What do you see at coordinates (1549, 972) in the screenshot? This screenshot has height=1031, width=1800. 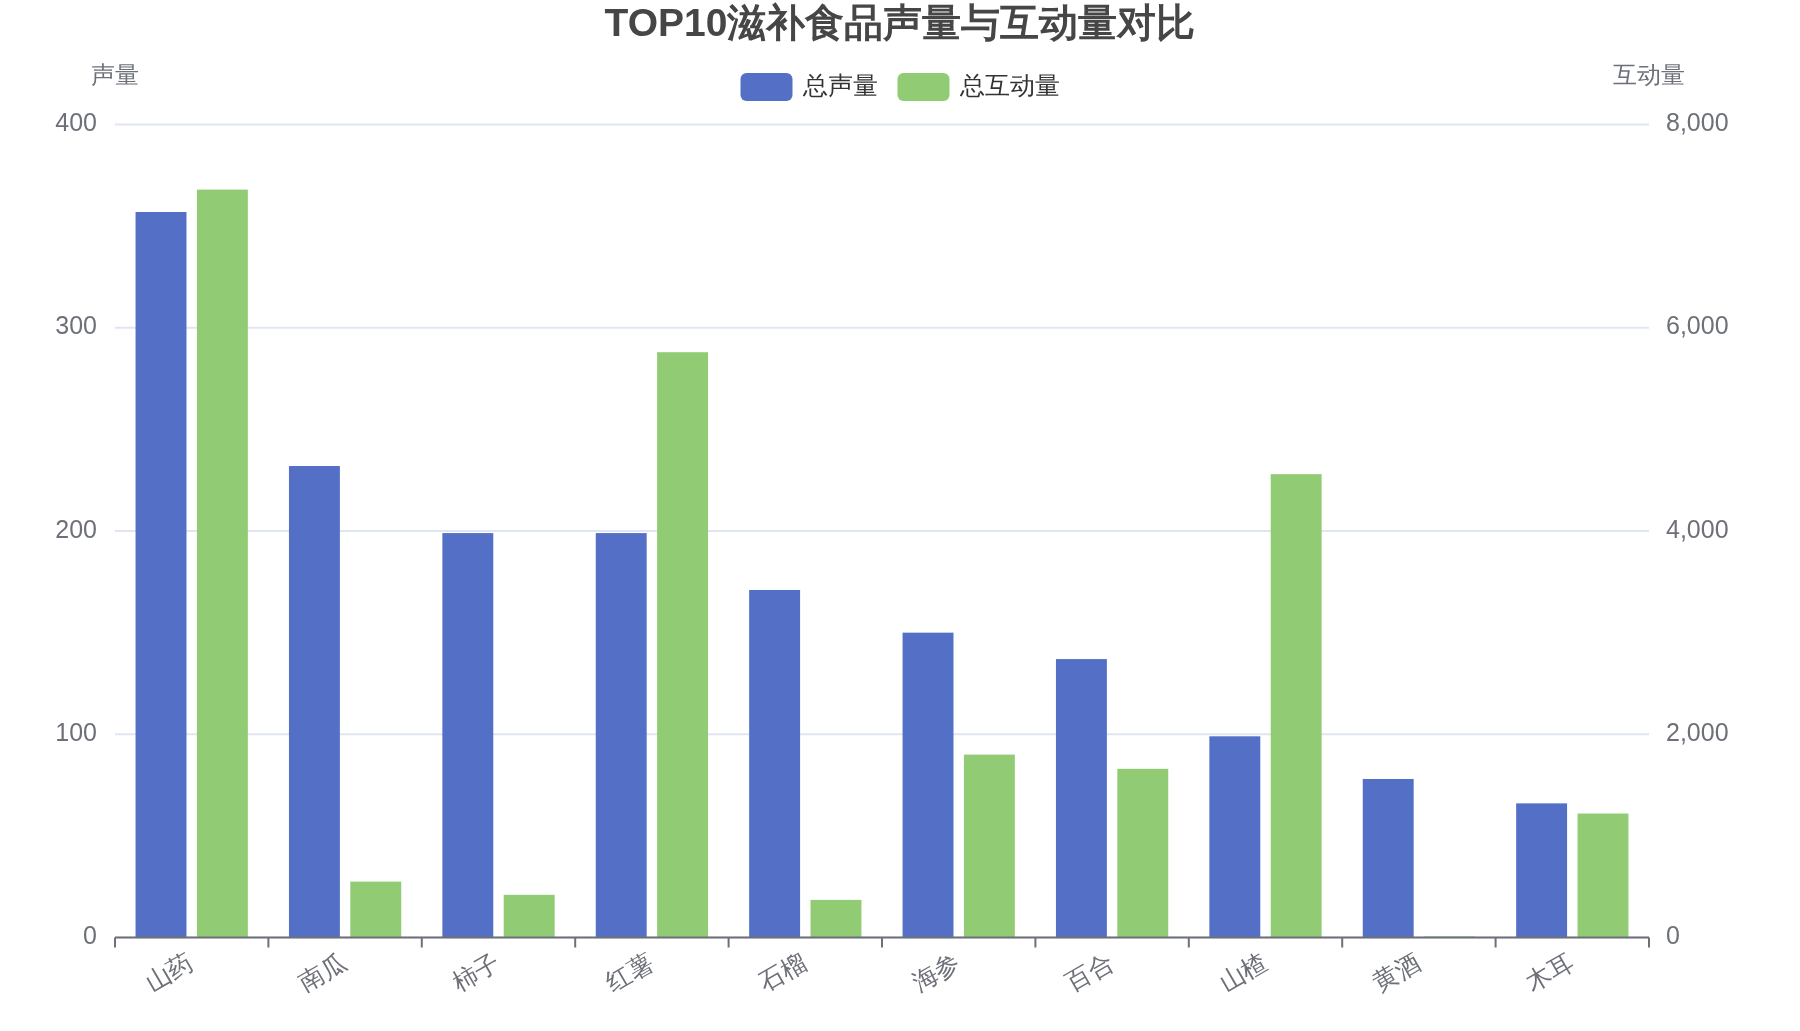 I see `x-tick-label: 木耳` at bounding box center [1549, 972].